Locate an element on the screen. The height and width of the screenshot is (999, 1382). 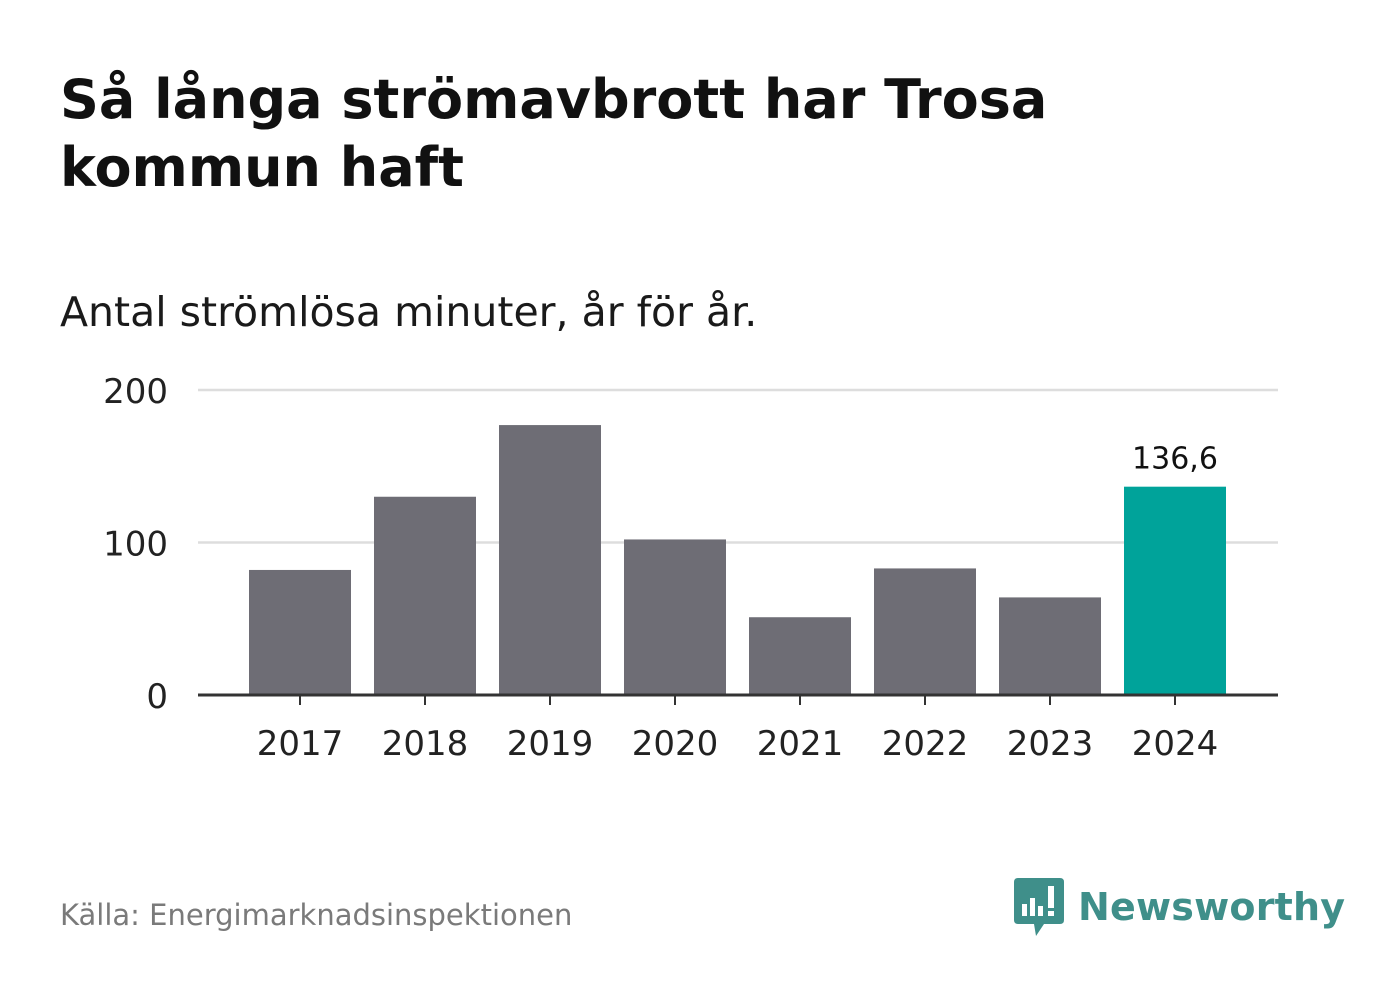
source-note: Källa: Energimarknadsinspektionen is located at coordinates (316, 915).